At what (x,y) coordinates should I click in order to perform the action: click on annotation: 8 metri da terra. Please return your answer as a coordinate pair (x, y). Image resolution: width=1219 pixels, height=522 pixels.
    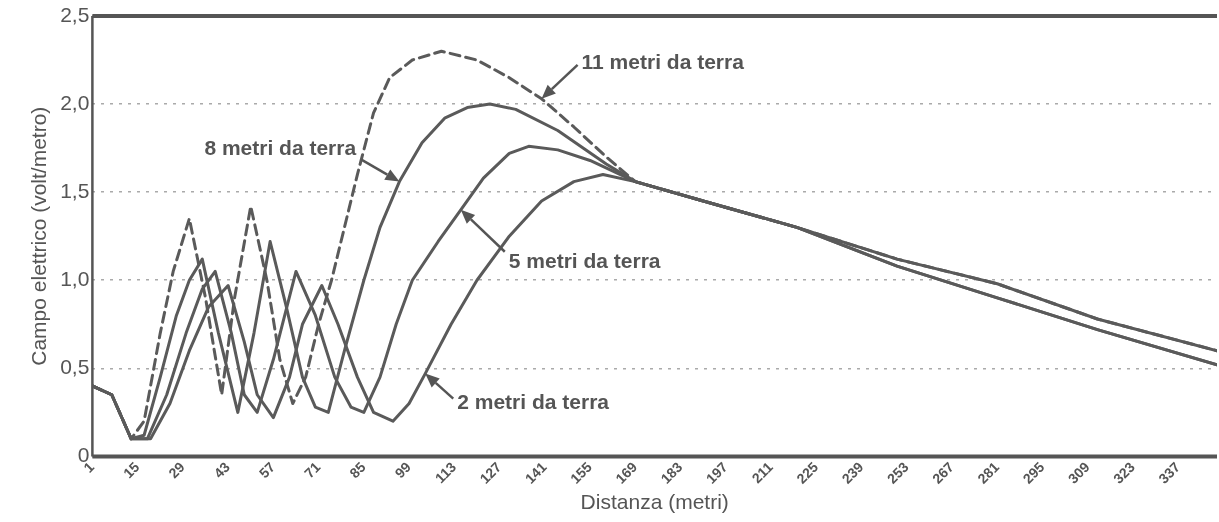
    Looking at the image, I should click on (280, 148).